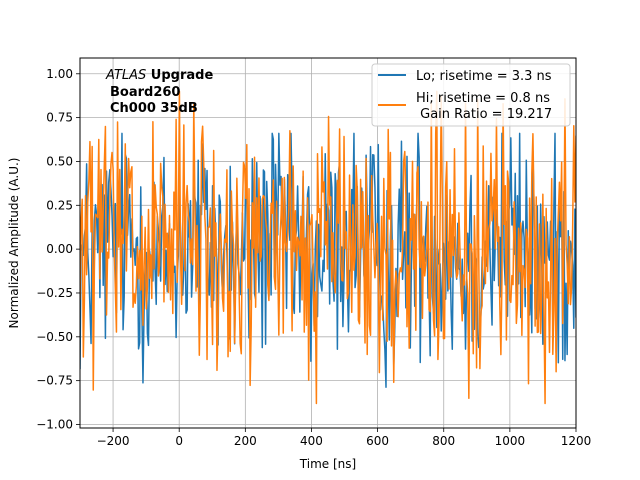 Image resolution: width=640 pixels, height=480 pixels. Describe the element at coordinates (179, 441) in the screenshot. I see `x-tick-label: 0` at that location.